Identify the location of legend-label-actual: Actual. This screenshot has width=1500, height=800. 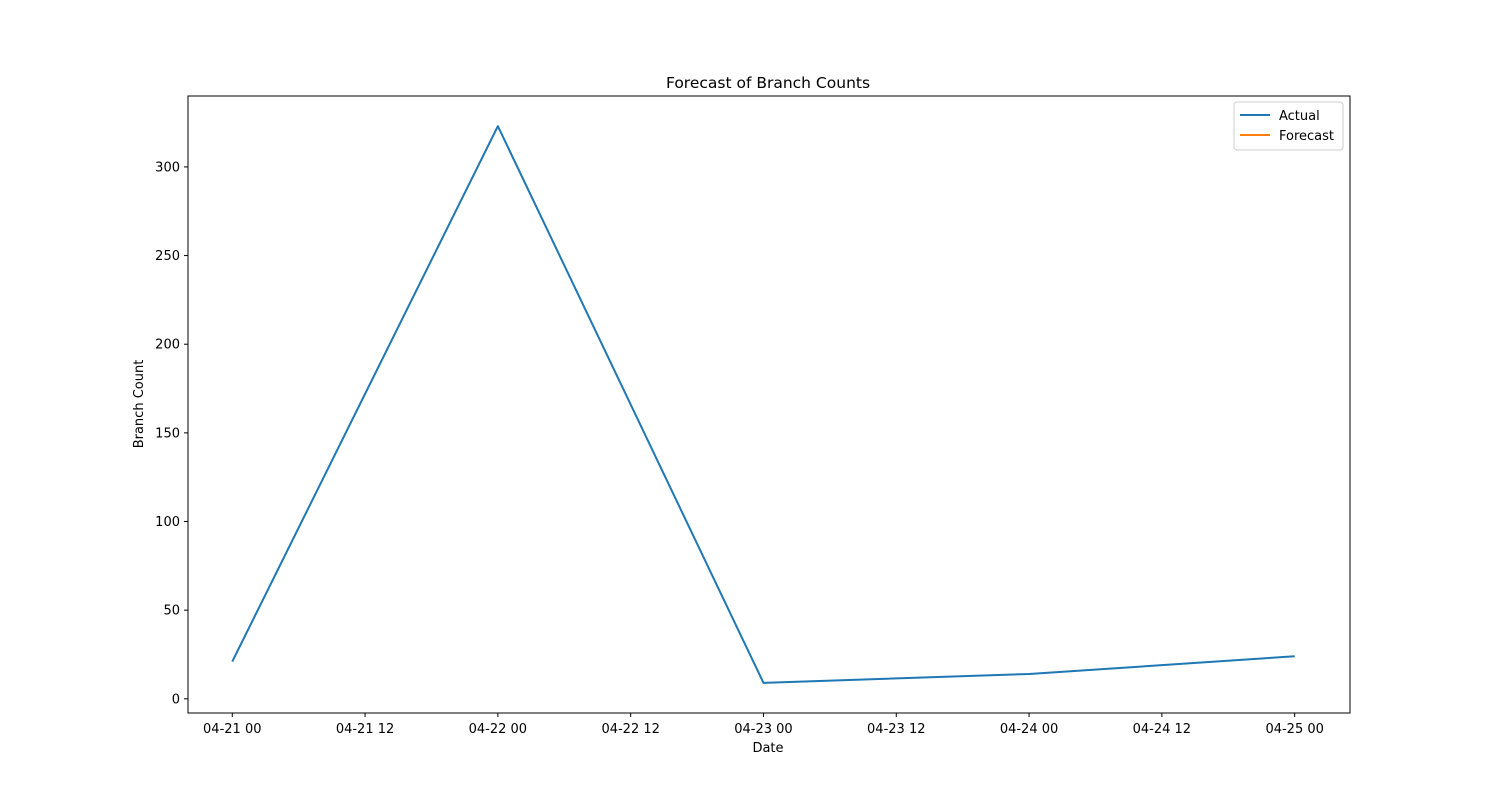
(1299, 116).